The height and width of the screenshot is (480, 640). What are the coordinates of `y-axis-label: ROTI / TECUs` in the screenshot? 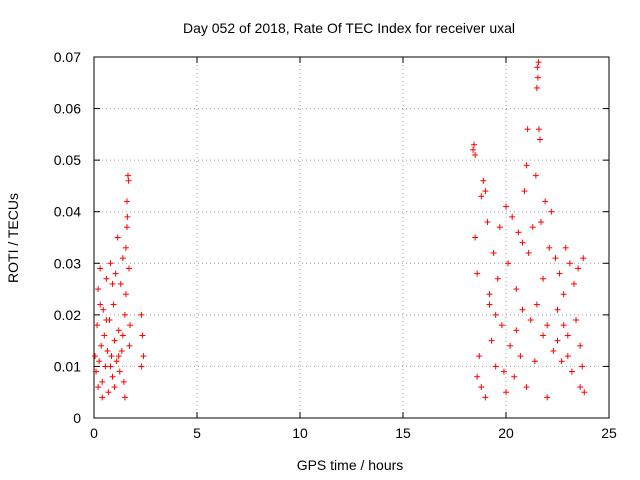 It's located at (13, 238).